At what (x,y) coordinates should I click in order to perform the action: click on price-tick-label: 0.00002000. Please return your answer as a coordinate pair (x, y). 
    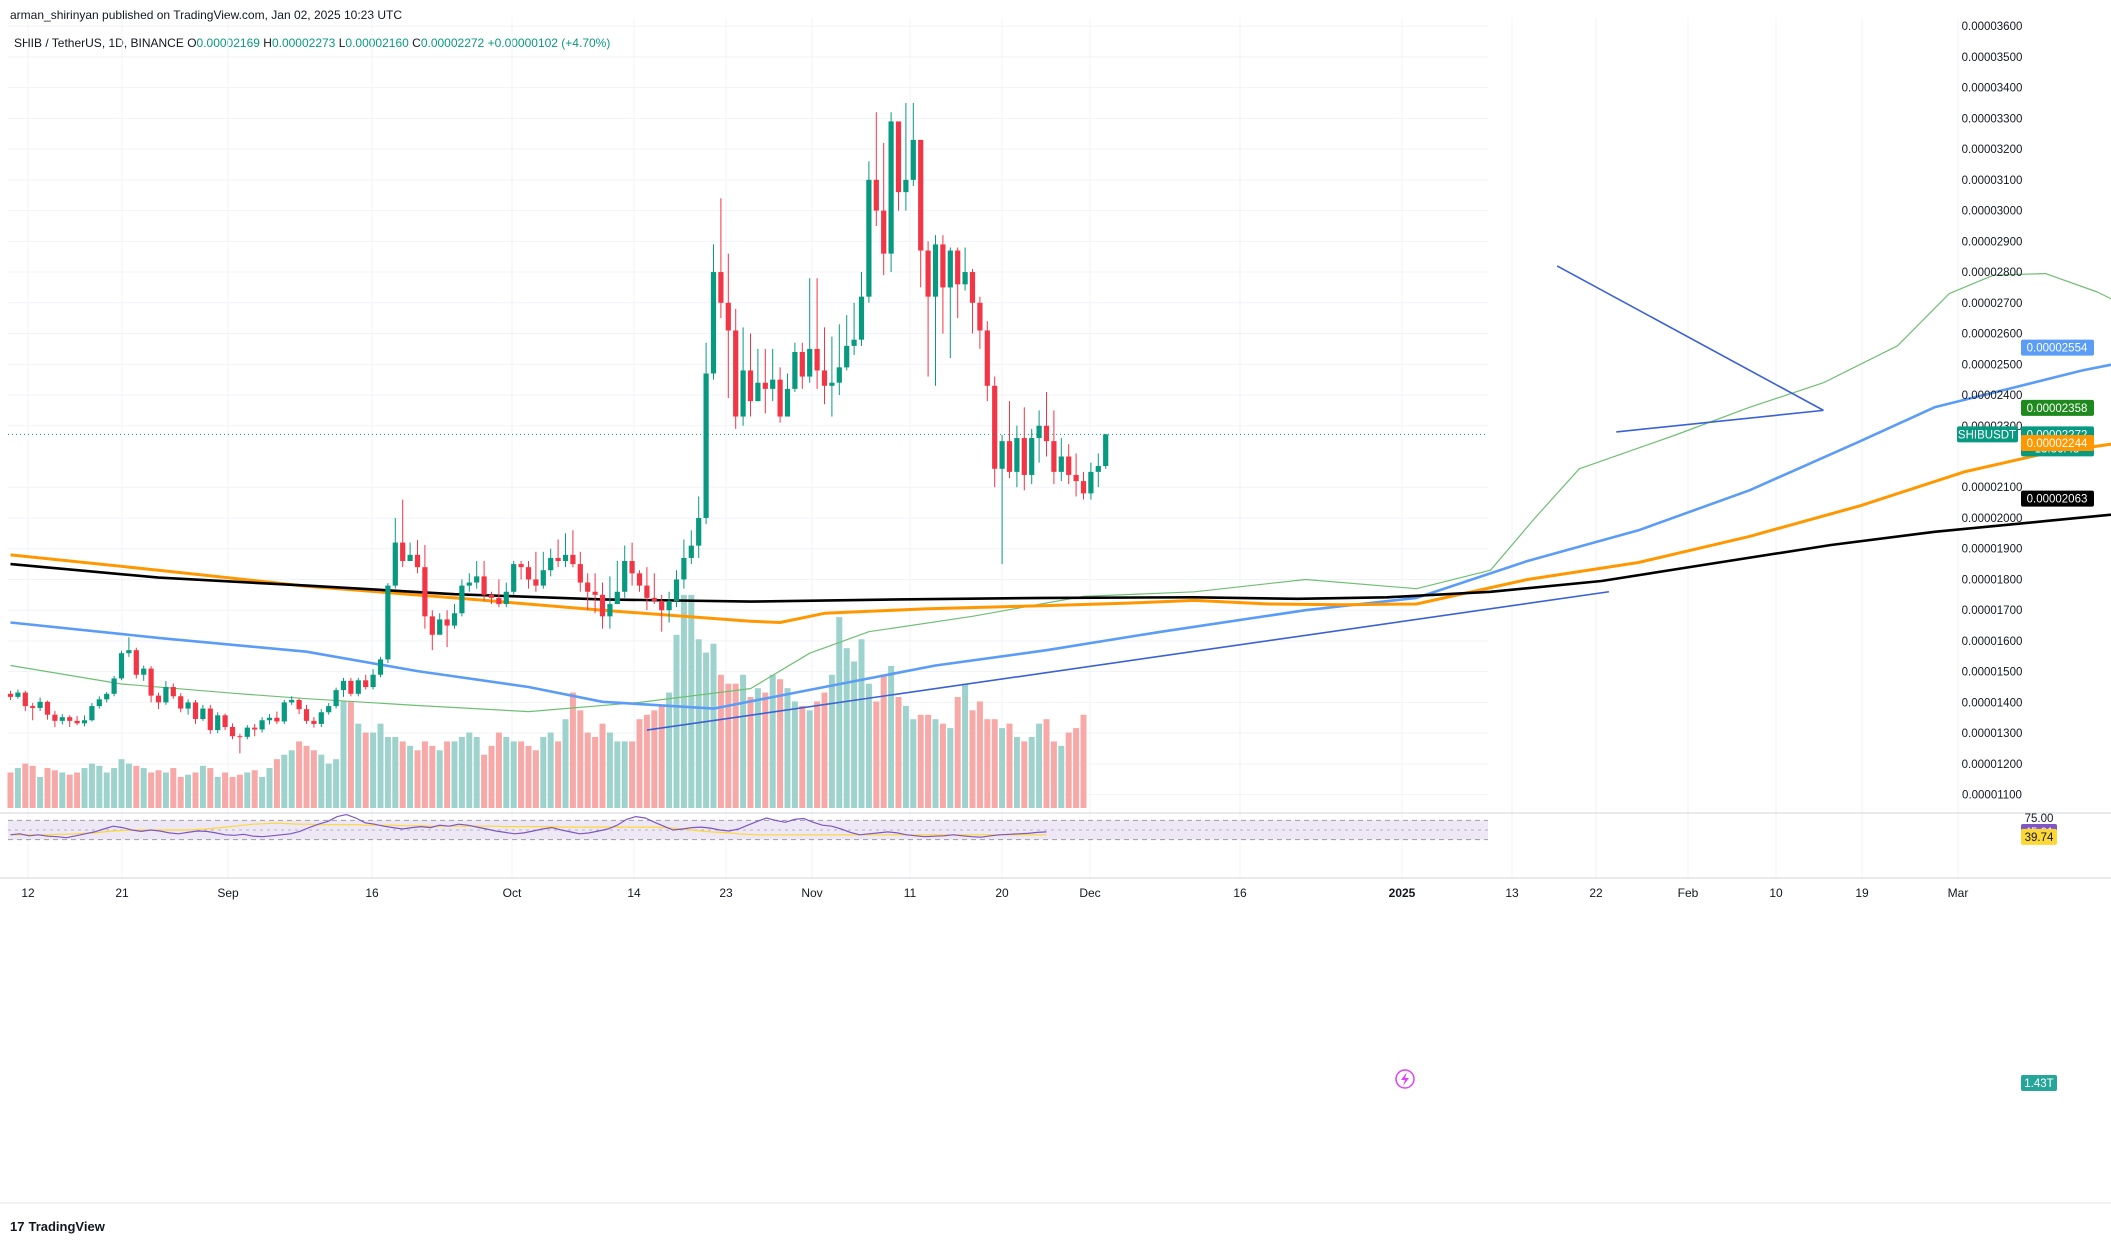
    Looking at the image, I should click on (1992, 519).